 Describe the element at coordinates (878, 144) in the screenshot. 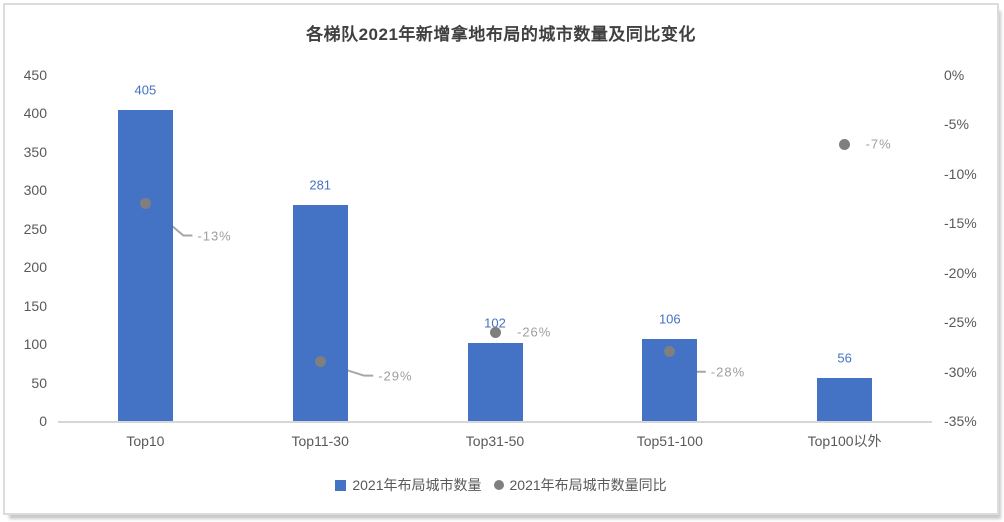

I see `yoy-value-label: -7%` at that location.